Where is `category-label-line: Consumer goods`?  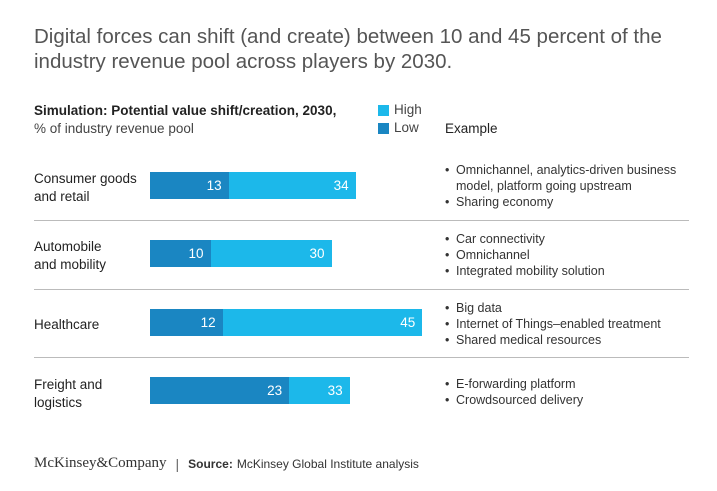 category-label-line: Consumer goods is located at coordinates (85, 178).